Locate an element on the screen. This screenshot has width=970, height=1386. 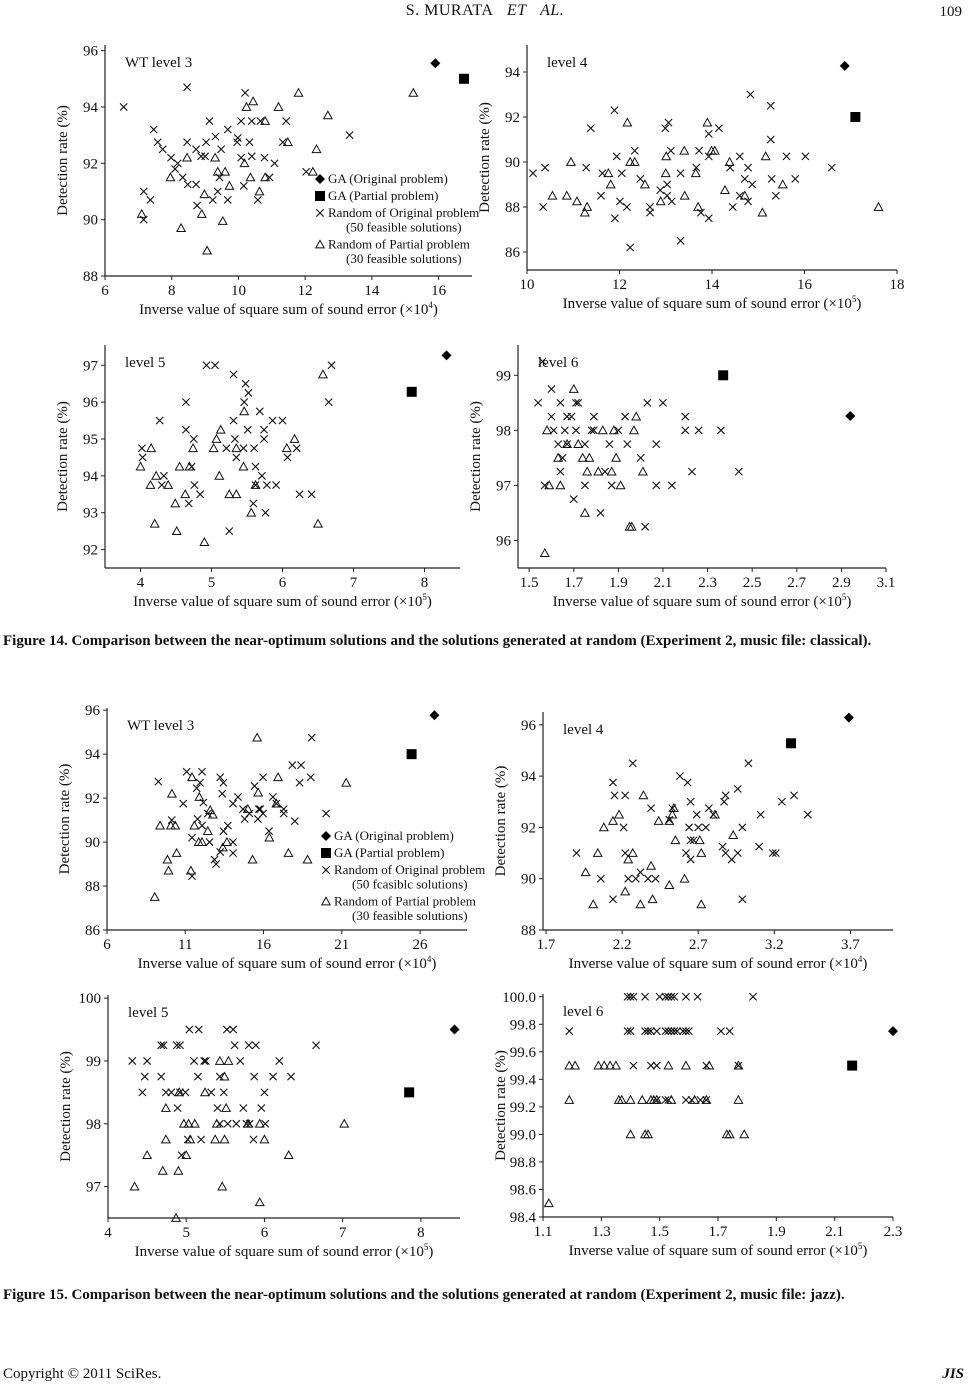
x-tick-label: 7 is located at coordinates (354, 583).